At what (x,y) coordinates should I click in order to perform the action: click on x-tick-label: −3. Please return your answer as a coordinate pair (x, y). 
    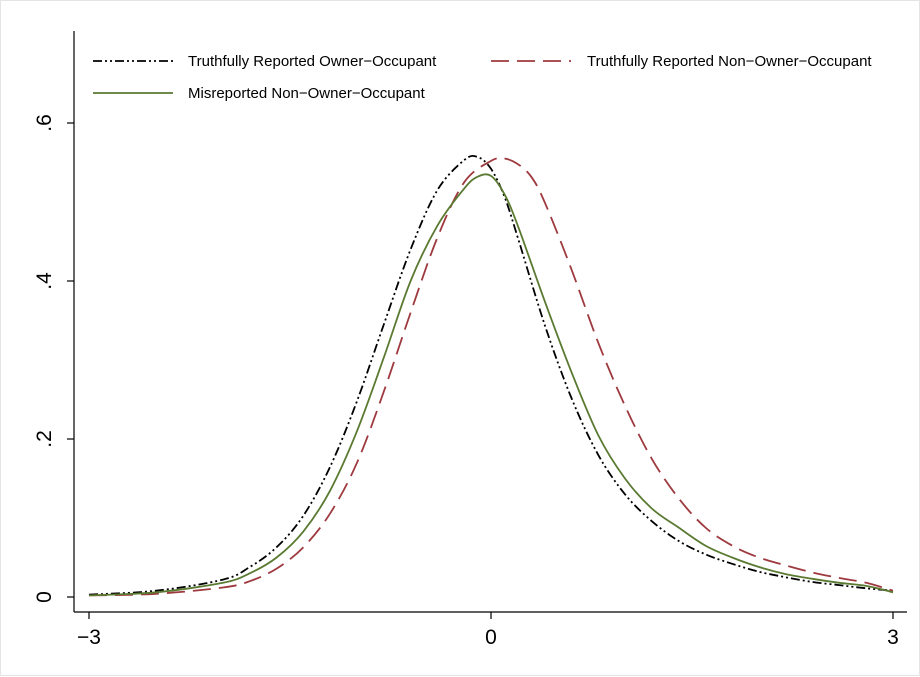
    Looking at the image, I should click on (89, 637).